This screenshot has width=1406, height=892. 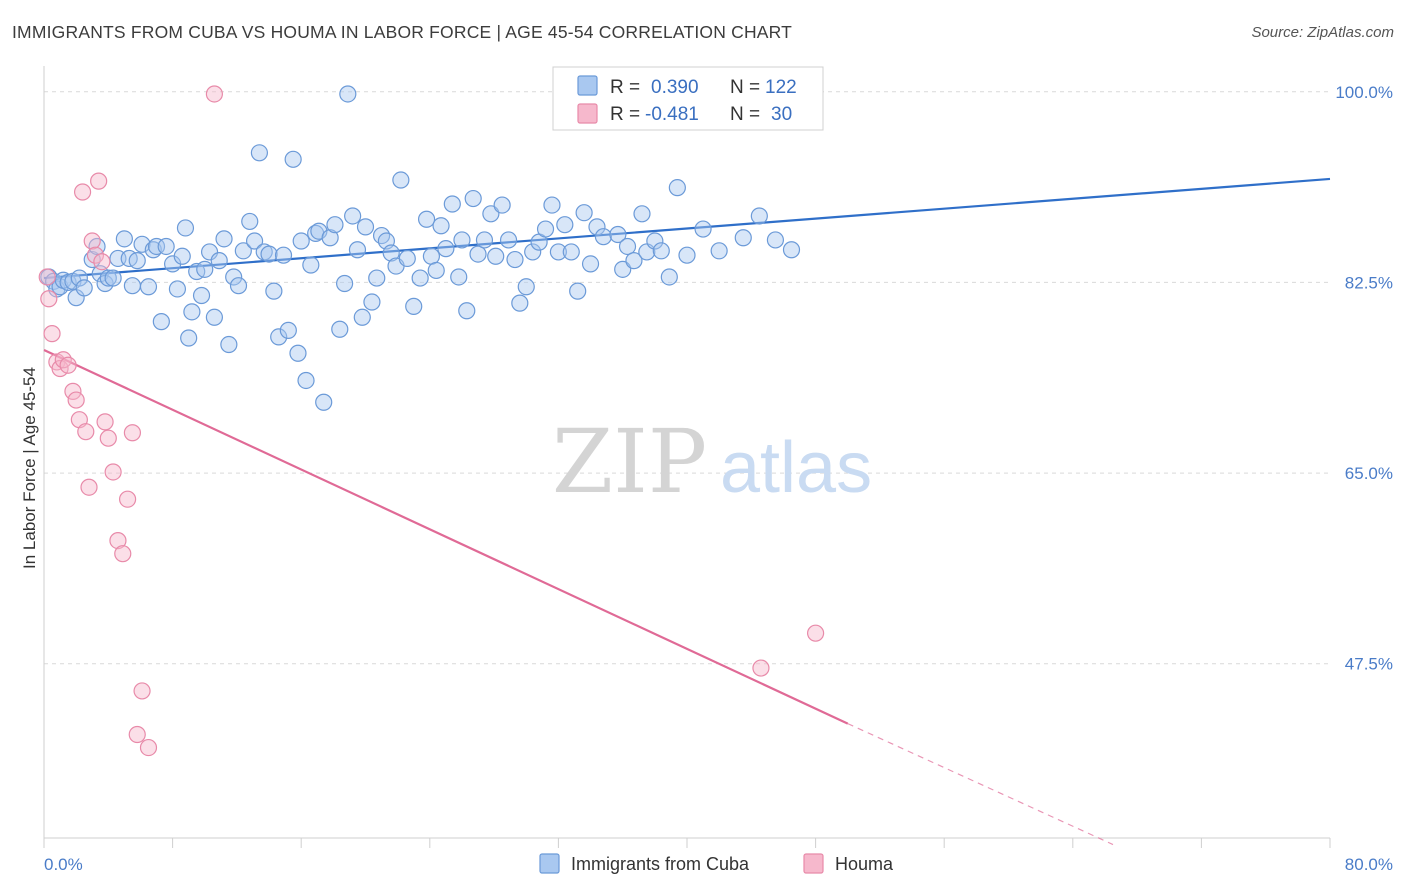 What do you see at coordinates (745, 87) in the screenshot?
I see `legend-n-label-cuba: N =` at bounding box center [745, 87].